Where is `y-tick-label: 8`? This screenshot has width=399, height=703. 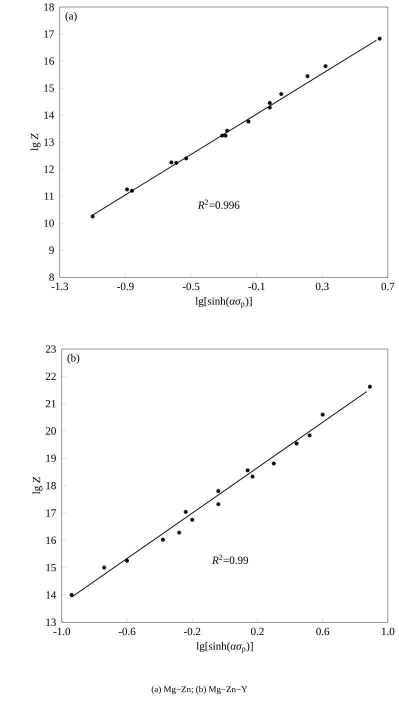
y-tick-label: 8 is located at coordinates (51, 277).